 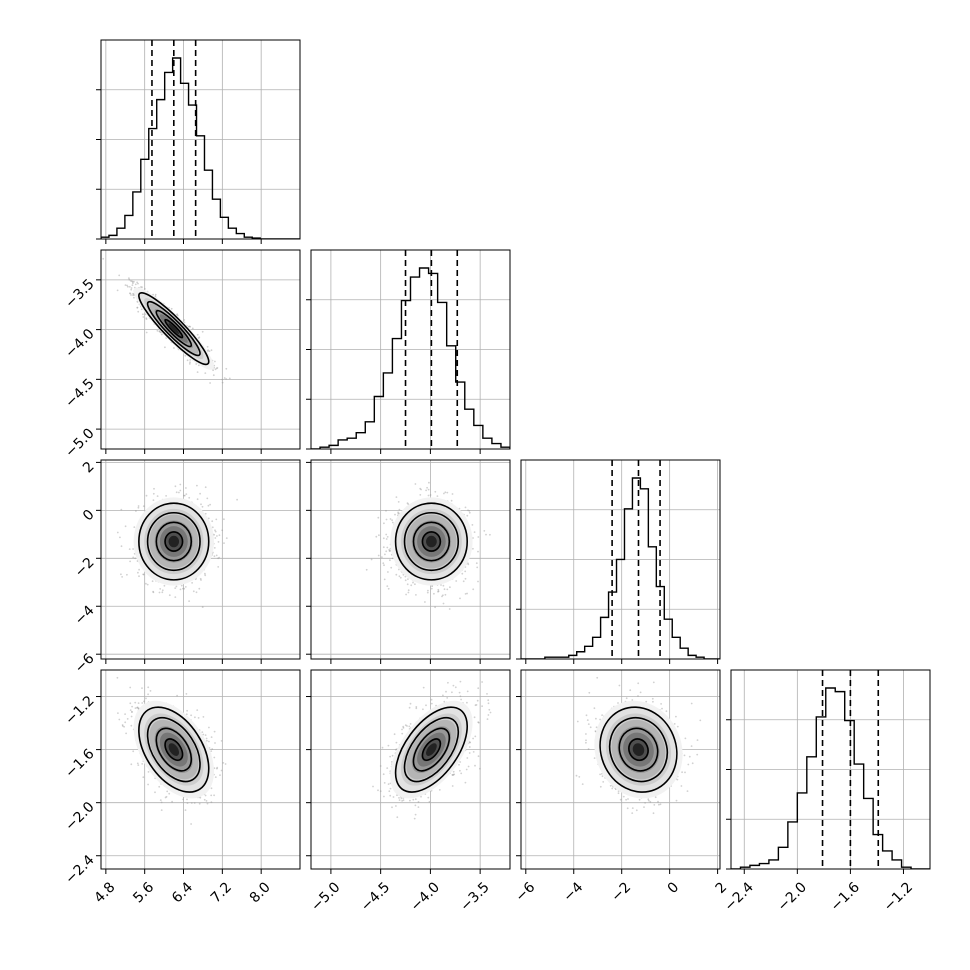 What do you see at coordinates (410, 358) in the screenshot?
I see `histogram-series` at bounding box center [410, 358].